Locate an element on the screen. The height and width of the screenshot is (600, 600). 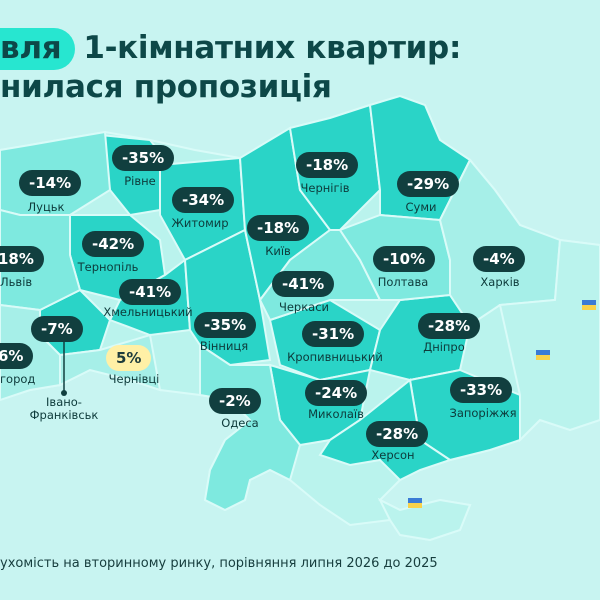
label-poltava: Полтава is located at coordinates (403, 282).